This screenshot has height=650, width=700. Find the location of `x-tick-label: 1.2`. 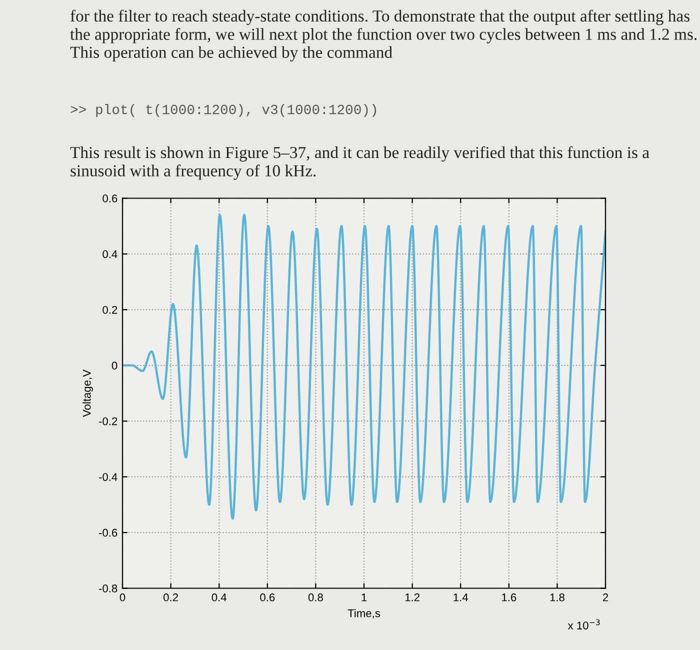

x-tick-label: 1.2 is located at coordinates (412, 597).